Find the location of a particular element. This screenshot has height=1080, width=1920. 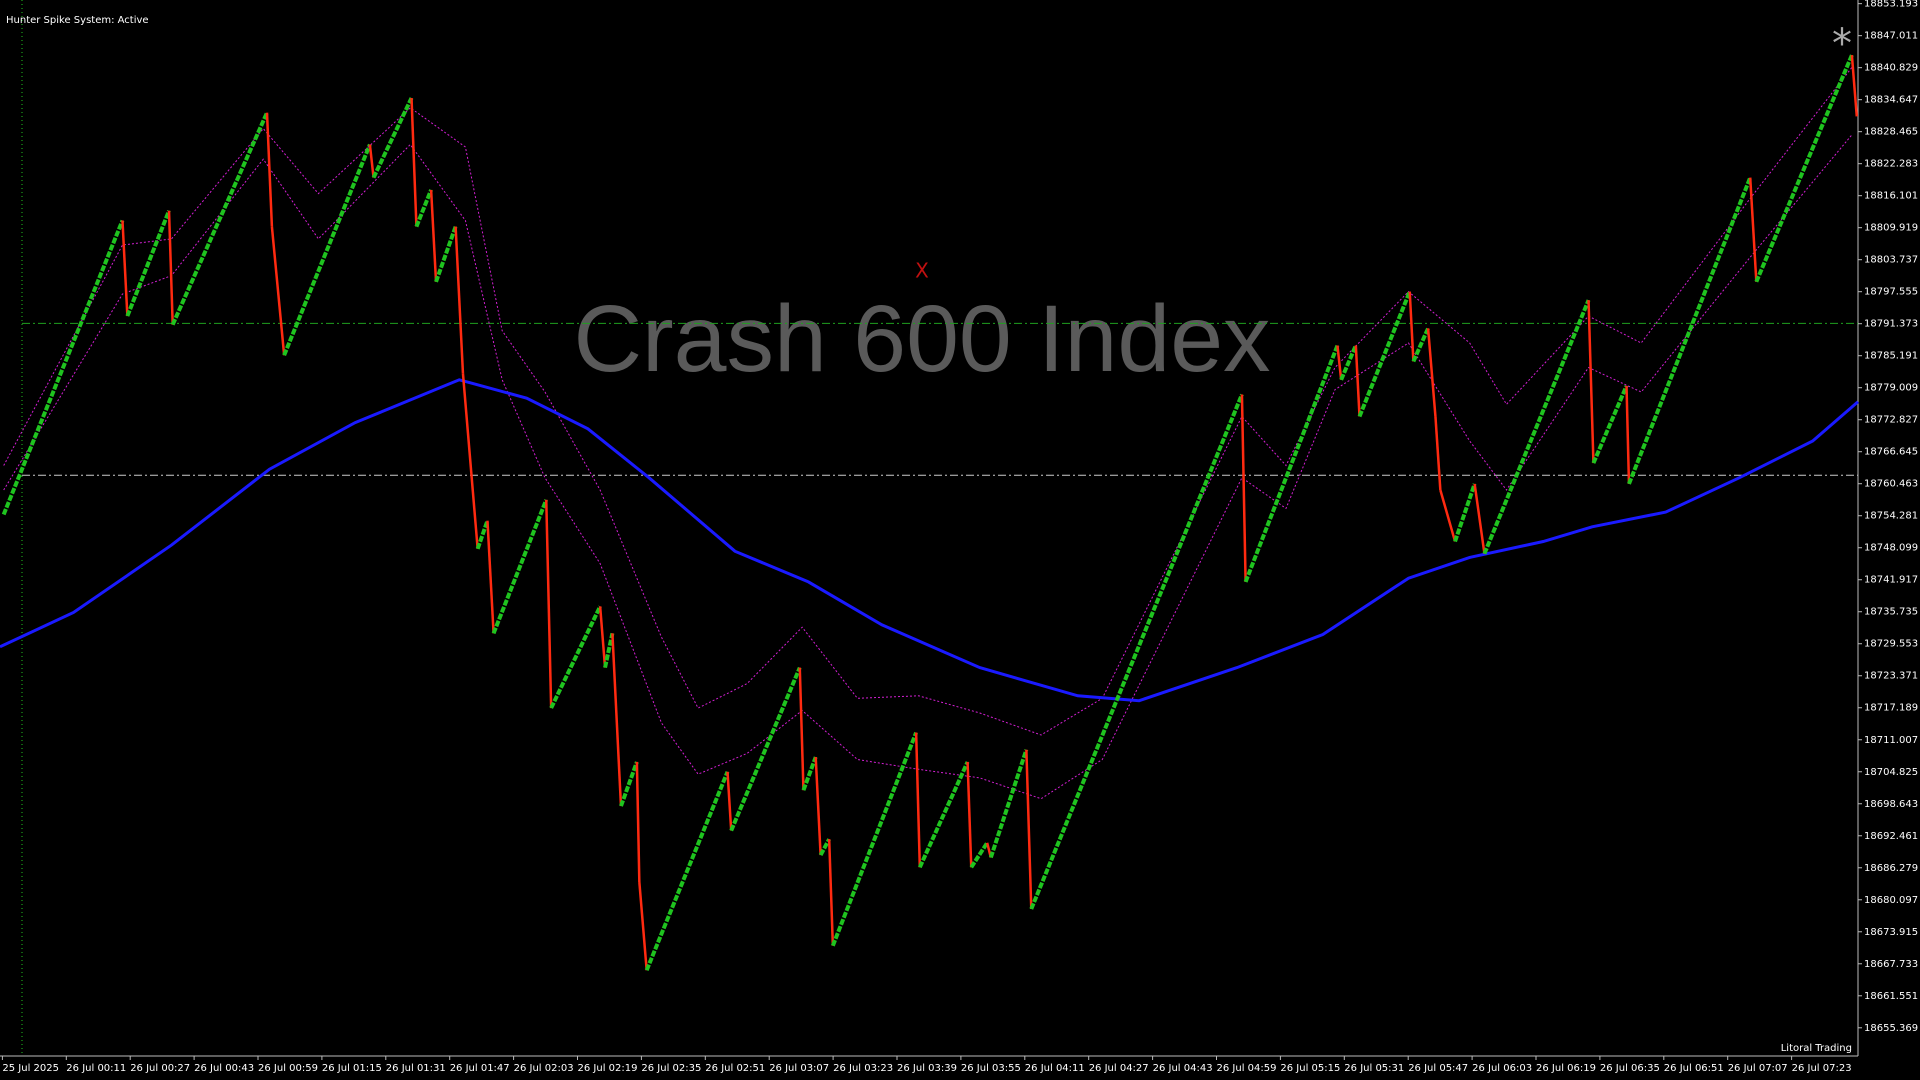

x-tick-label: 26 Jul 03:55 is located at coordinates (991, 1068).